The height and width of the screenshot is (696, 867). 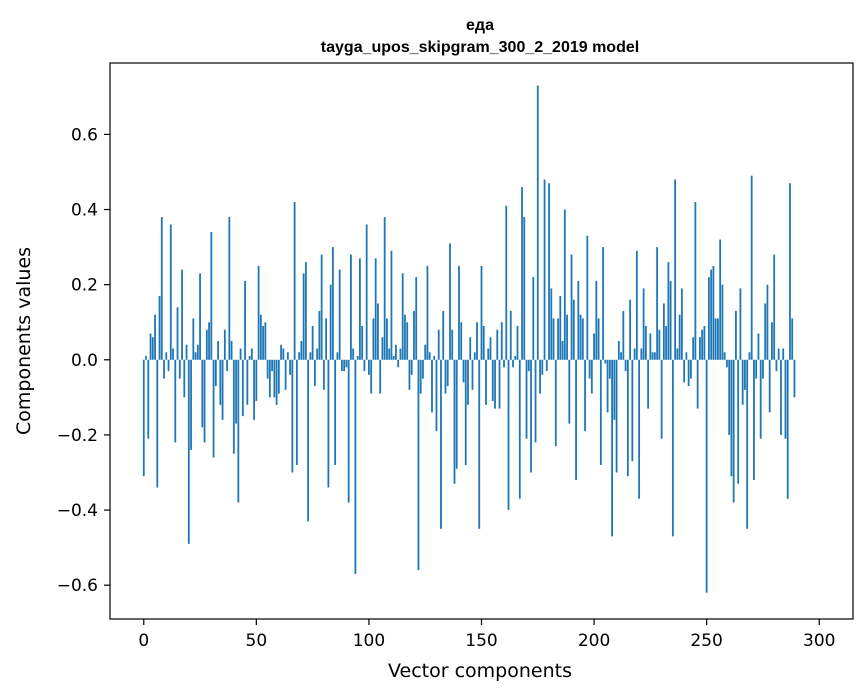 I want to click on x-tick-label: 300, so click(x=819, y=641).